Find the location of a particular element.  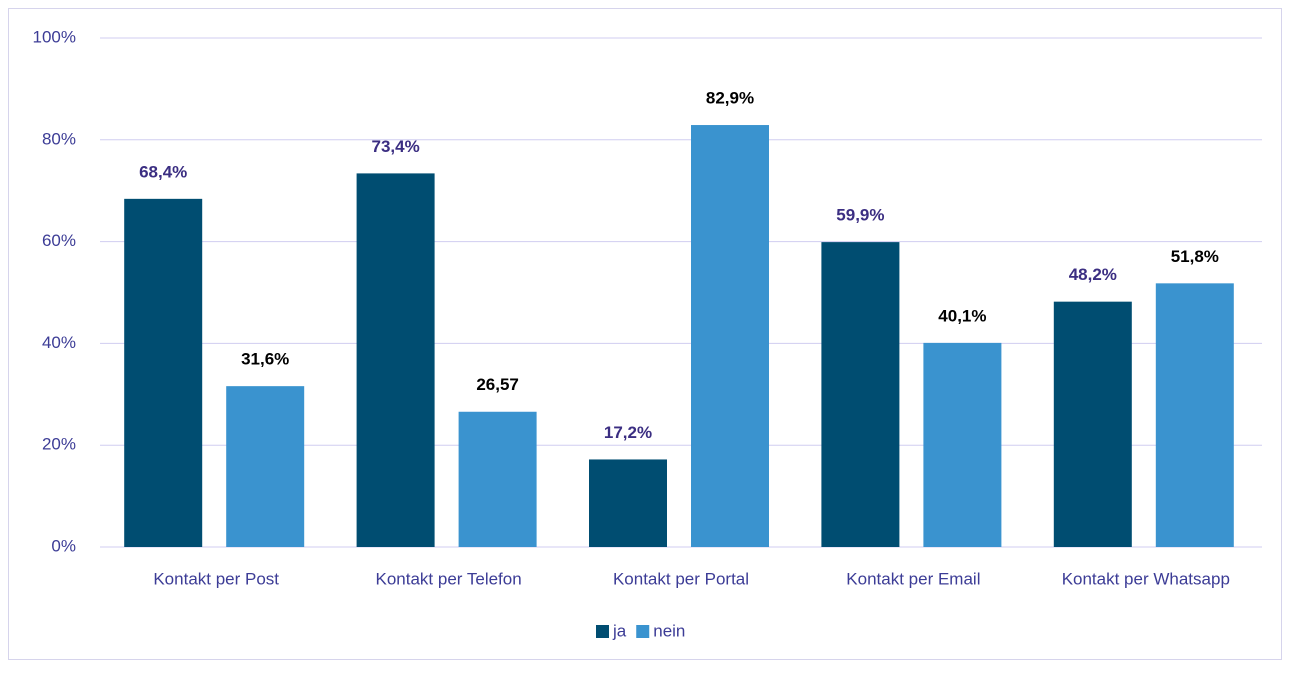

x-tick-label: Kontakt per Telefon is located at coordinates (449, 578).